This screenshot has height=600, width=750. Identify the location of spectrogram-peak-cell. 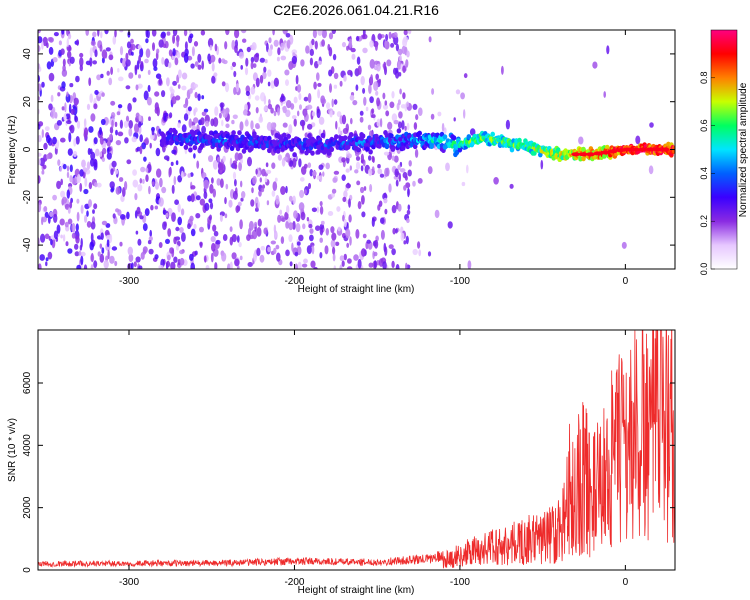
(665, 149).